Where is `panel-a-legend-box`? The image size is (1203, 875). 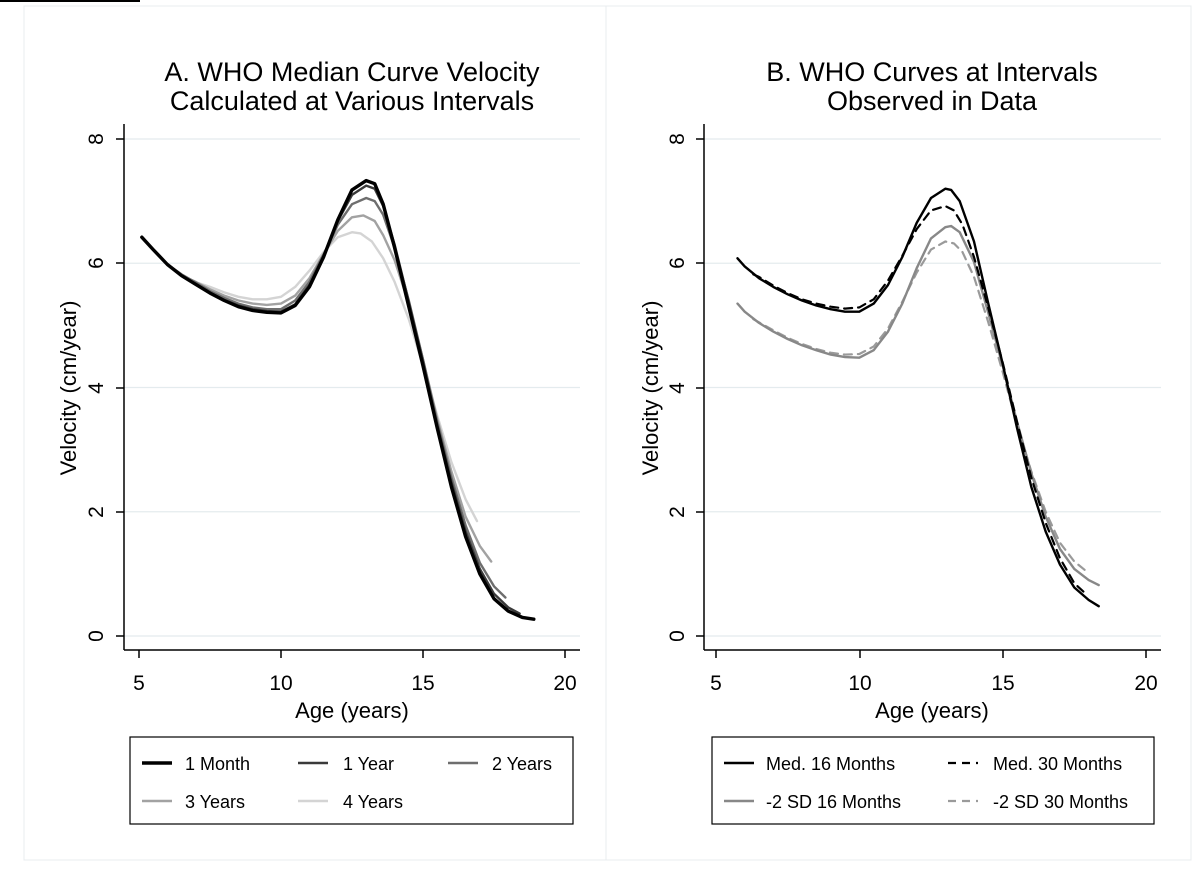
panel-a-legend-box is located at coordinates (351, 780).